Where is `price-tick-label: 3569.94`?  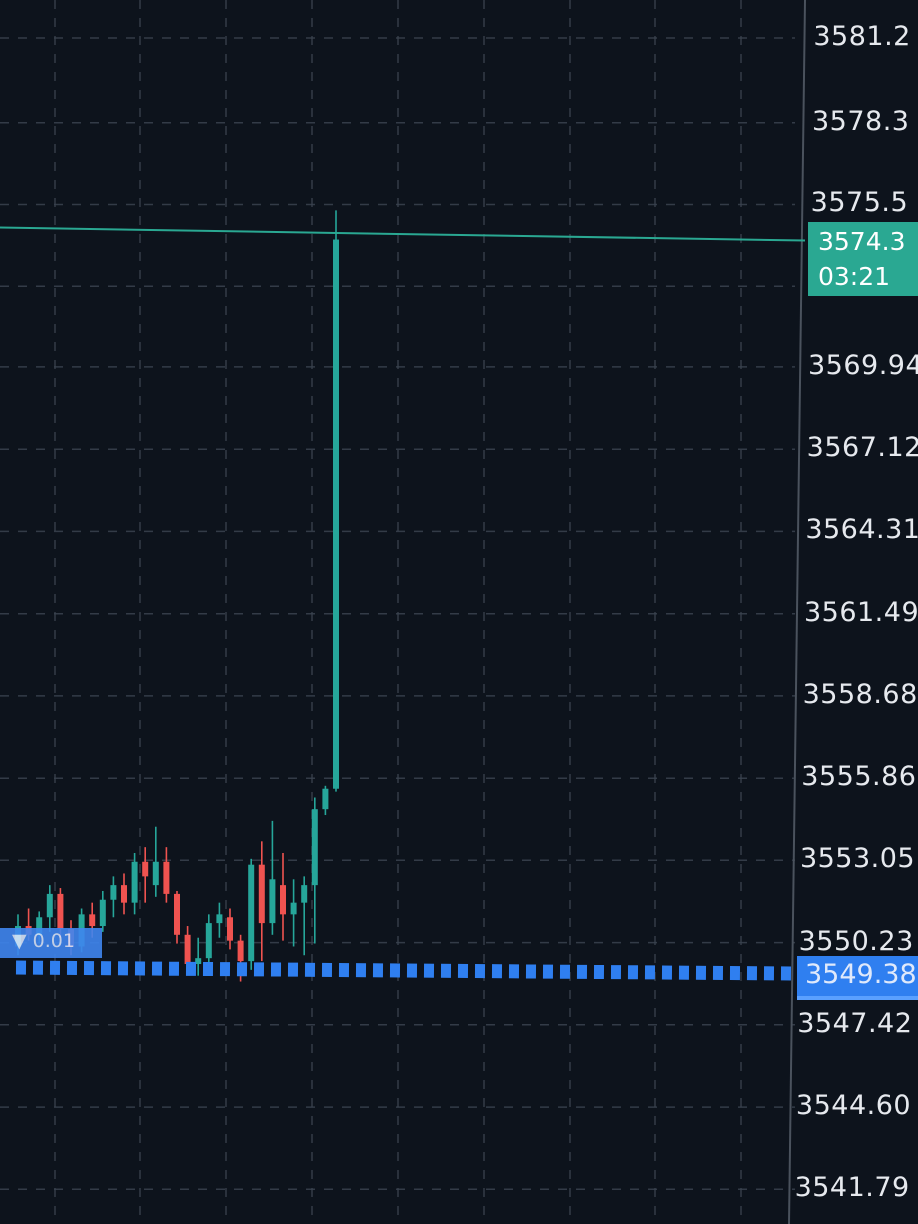
price-tick-label: 3569.94 is located at coordinates (863, 365).